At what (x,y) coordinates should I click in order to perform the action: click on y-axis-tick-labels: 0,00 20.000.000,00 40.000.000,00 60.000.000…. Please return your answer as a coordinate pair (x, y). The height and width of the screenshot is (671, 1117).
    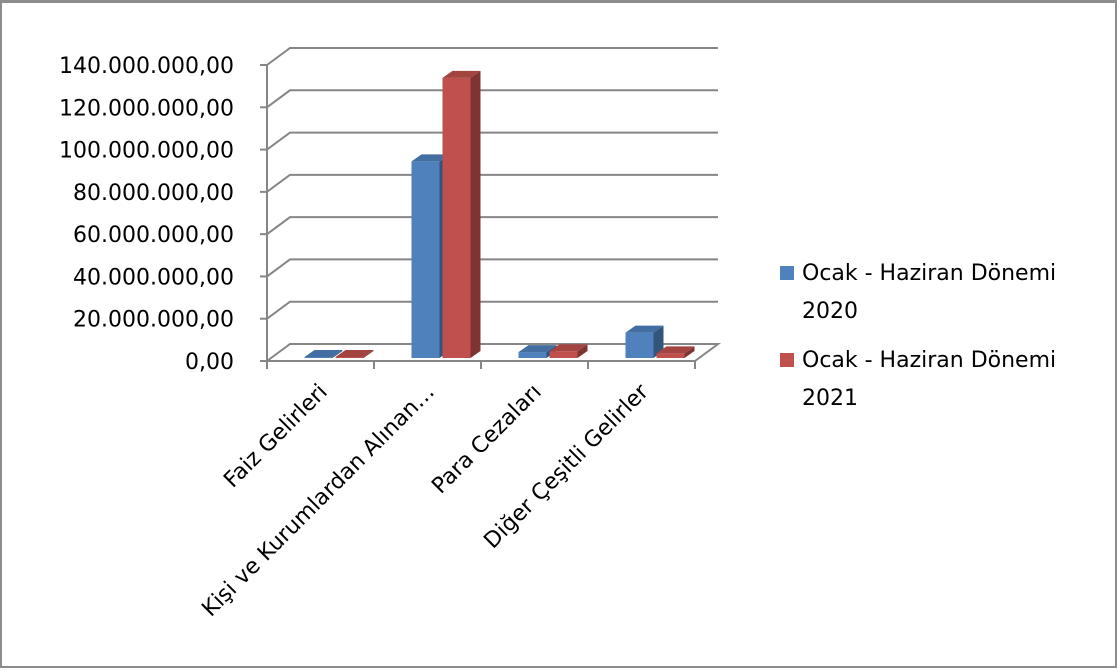
    Looking at the image, I should click on (146, 214).